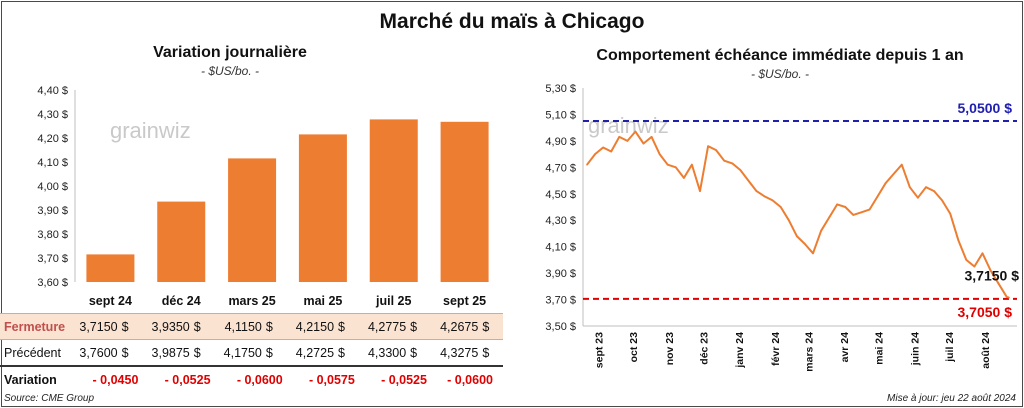  Describe the element at coordinates (464, 301) in the screenshot. I see `x-tick-label: sept 25` at that location.